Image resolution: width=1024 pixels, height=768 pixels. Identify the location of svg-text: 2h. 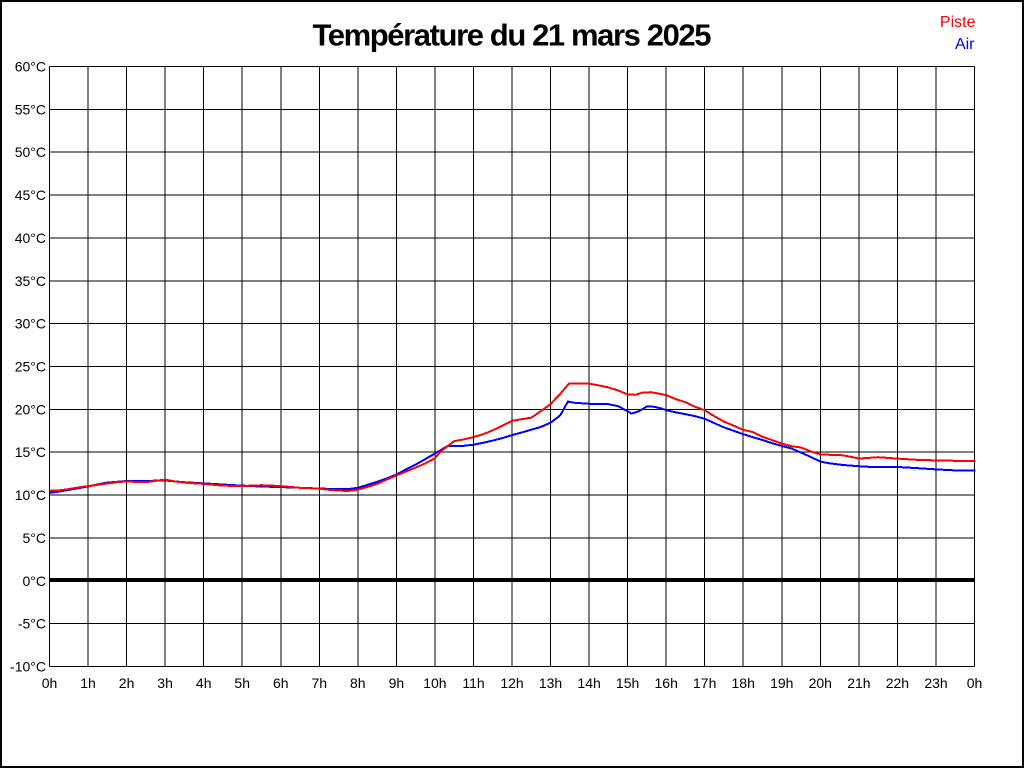
(127, 683).